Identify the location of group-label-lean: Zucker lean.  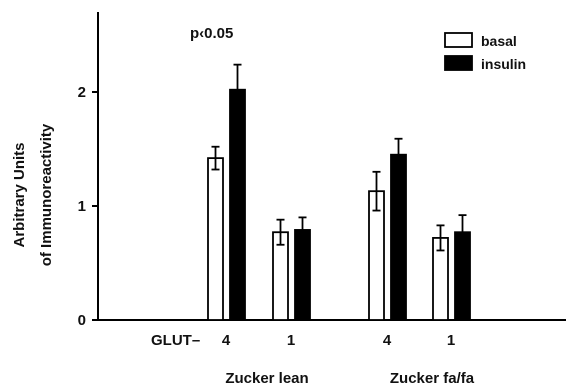
(266, 378).